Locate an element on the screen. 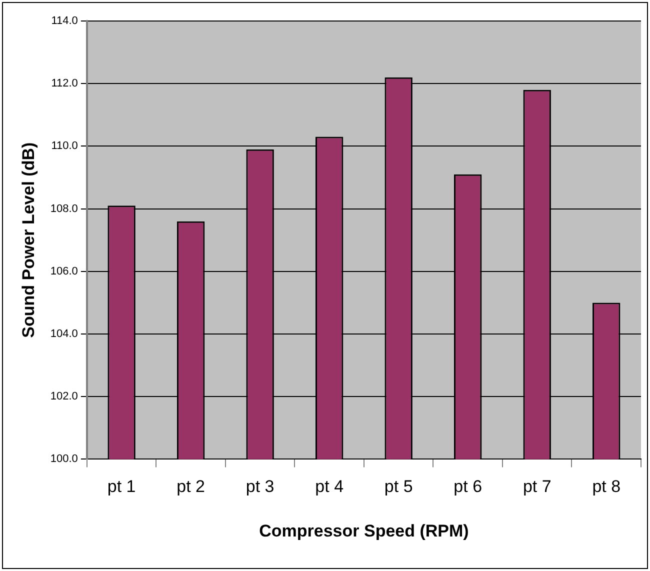 The image size is (650, 571). y-tick-label: 104.0 is located at coordinates (64, 334).